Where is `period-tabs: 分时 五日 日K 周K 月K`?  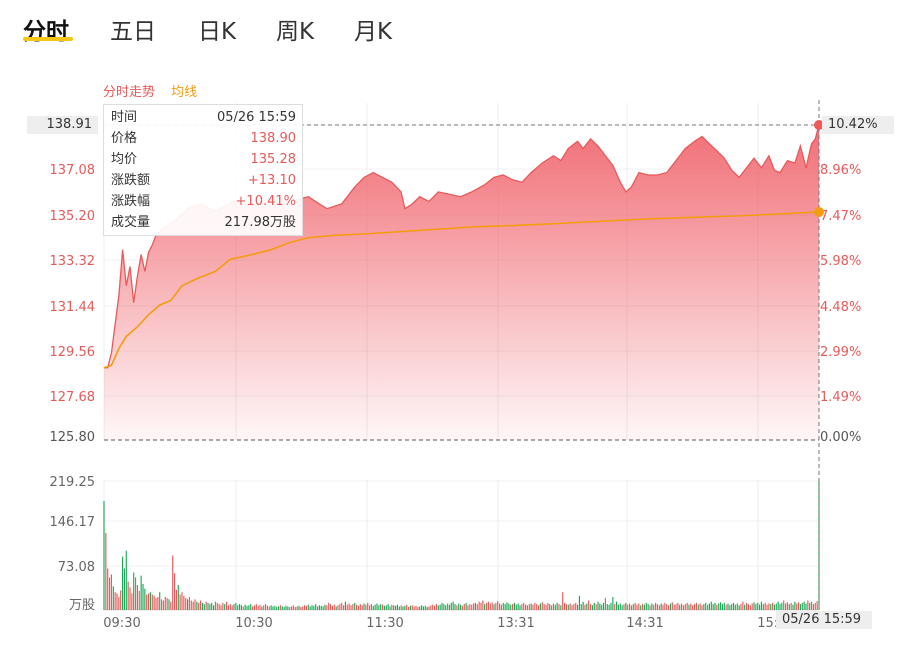
period-tabs: 分时 五日 日K 周K 月K is located at coordinates (453, 30).